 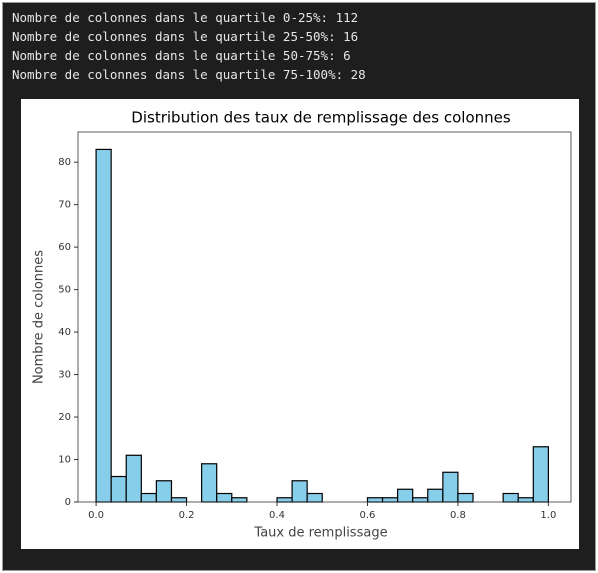 I want to click on y-tick-label: 50, so click(x=64, y=290).